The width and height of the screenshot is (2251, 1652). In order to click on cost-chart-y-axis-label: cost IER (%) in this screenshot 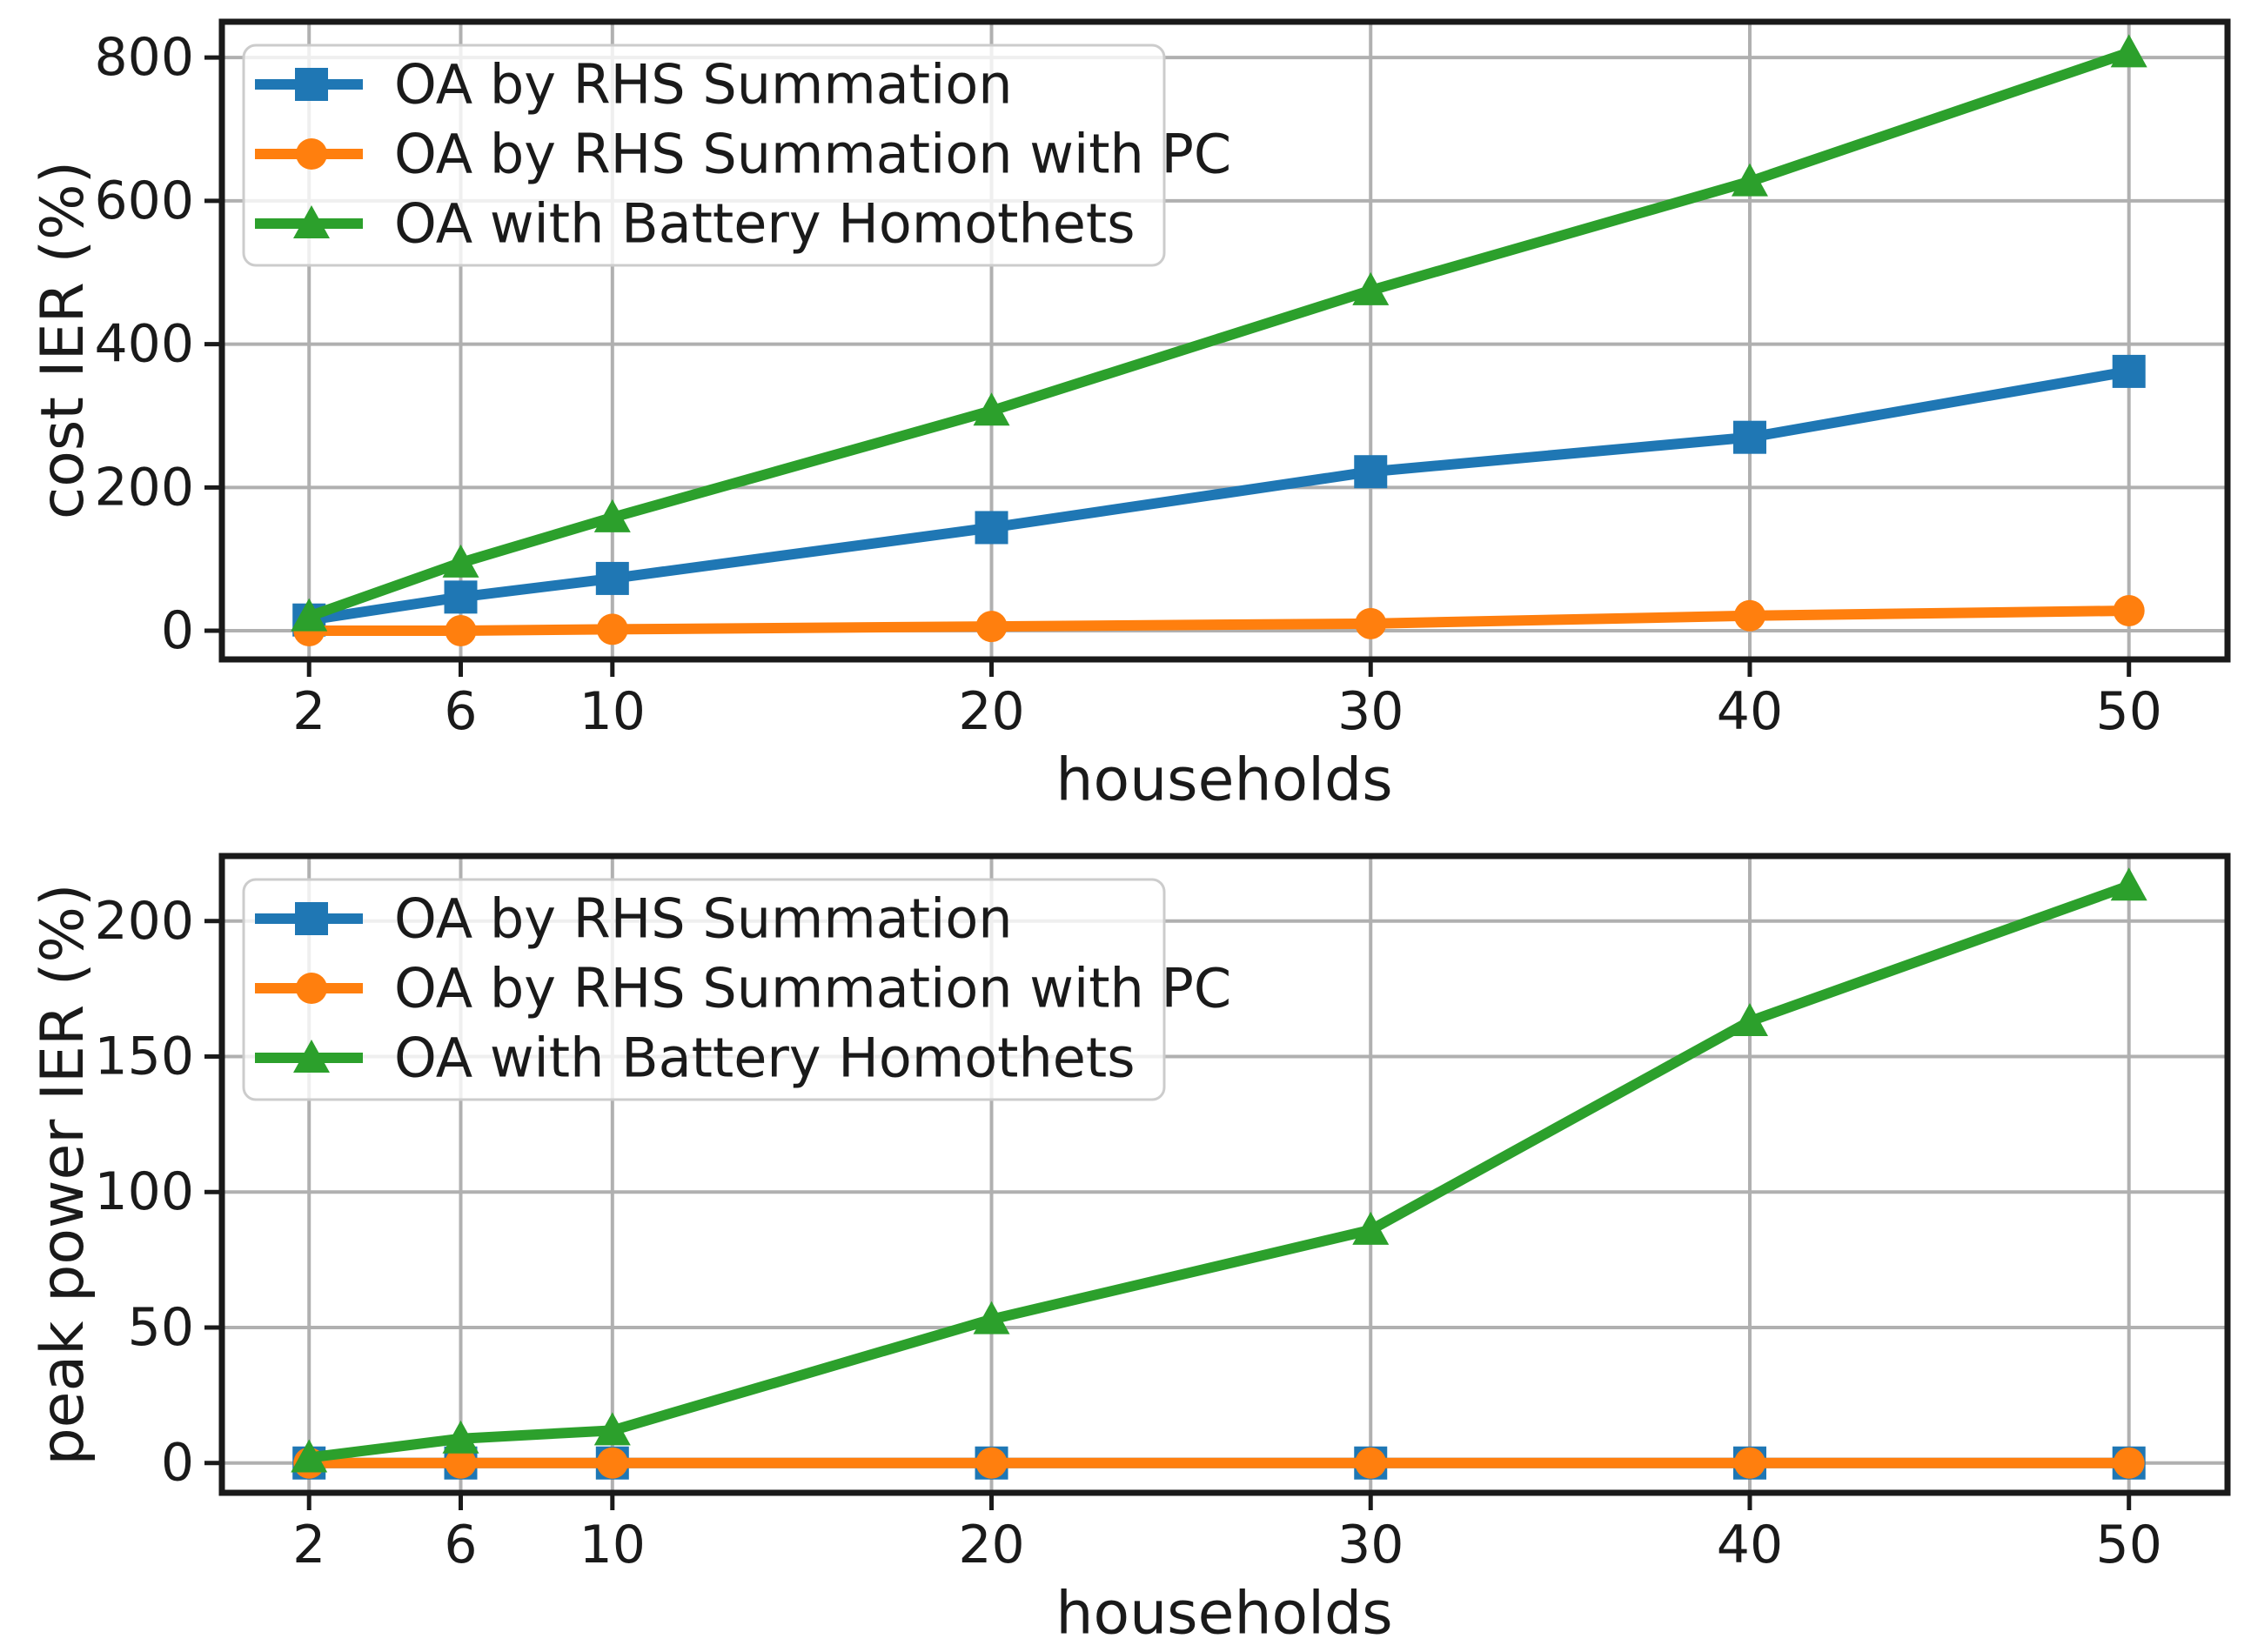, I will do `click(63, 340)`.